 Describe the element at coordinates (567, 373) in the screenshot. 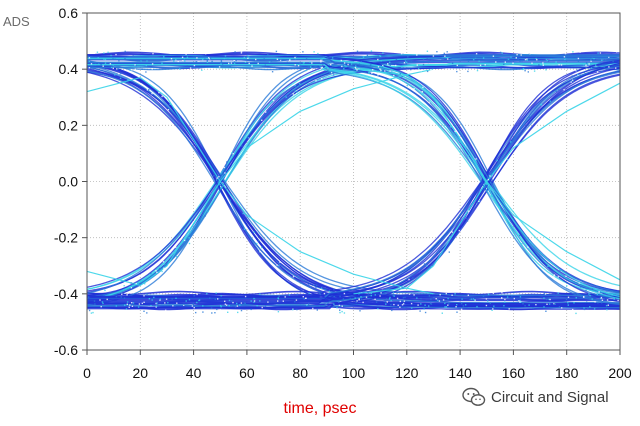

I see `x-tick-label: 180` at that location.